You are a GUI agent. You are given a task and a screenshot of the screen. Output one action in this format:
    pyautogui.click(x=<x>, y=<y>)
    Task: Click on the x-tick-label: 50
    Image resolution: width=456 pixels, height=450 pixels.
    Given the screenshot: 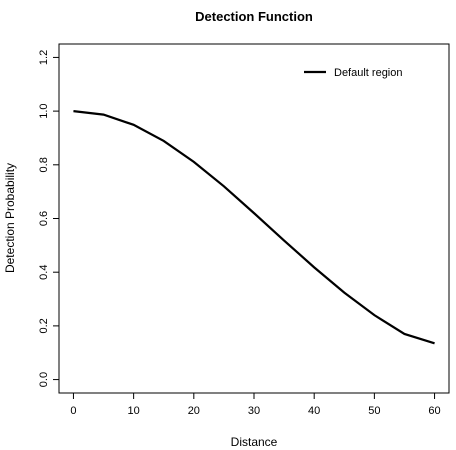 What is the action you would take?
    pyautogui.click(x=374, y=411)
    